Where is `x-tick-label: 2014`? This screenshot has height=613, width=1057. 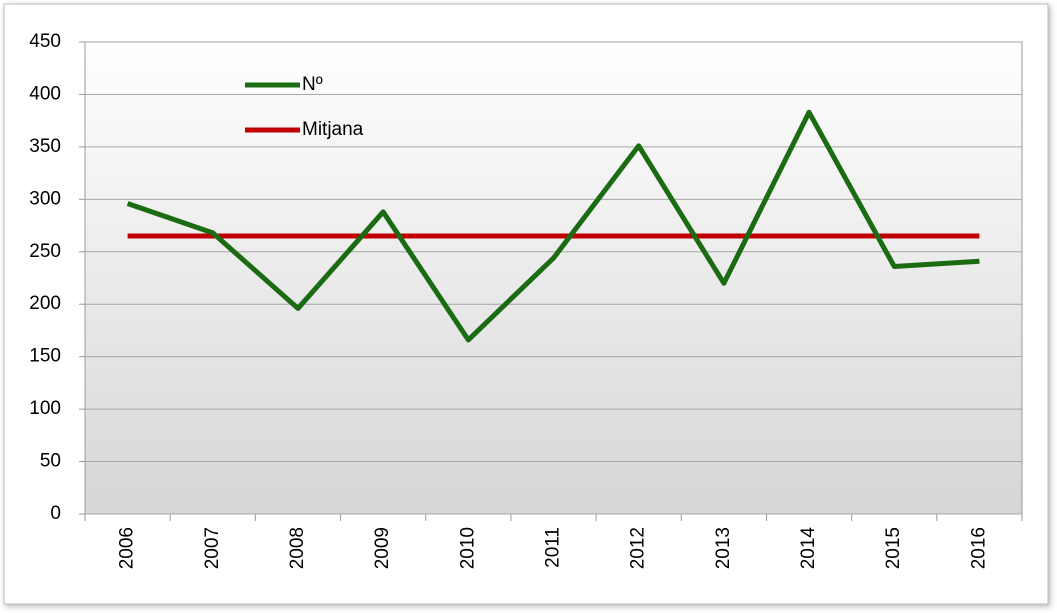 x-tick-label: 2014 is located at coordinates (808, 548).